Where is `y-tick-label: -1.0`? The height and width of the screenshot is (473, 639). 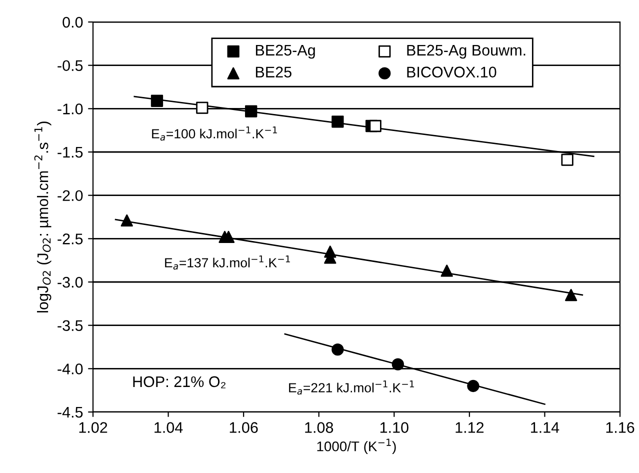
y-tick-label: -1.0 is located at coordinates (70, 109).